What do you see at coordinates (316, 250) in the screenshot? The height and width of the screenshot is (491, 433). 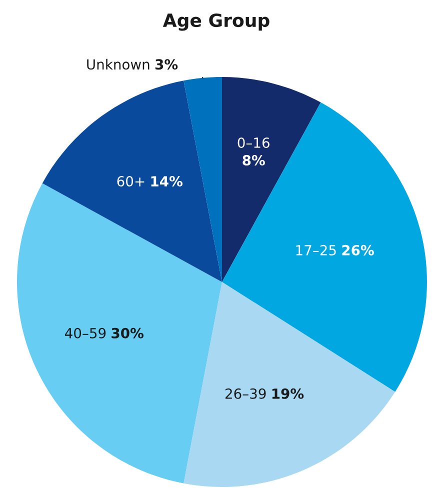 I see `slice-label: 17–25` at bounding box center [316, 250].